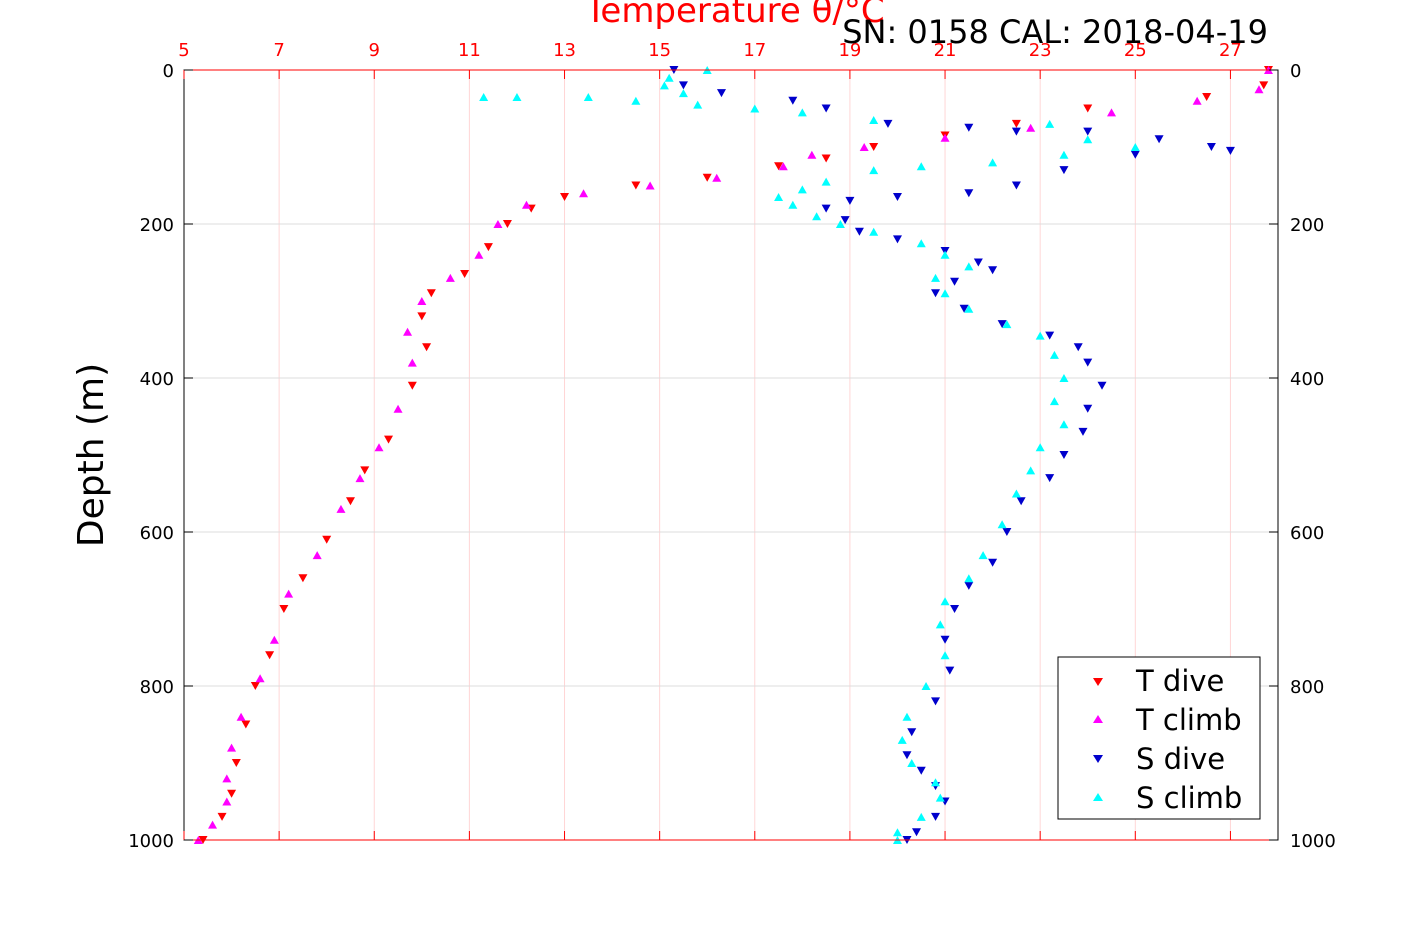 The height and width of the screenshot is (949, 1417). Describe the element at coordinates (157, 225) in the screenshot. I see `y-tick-label-left: 200` at that location.